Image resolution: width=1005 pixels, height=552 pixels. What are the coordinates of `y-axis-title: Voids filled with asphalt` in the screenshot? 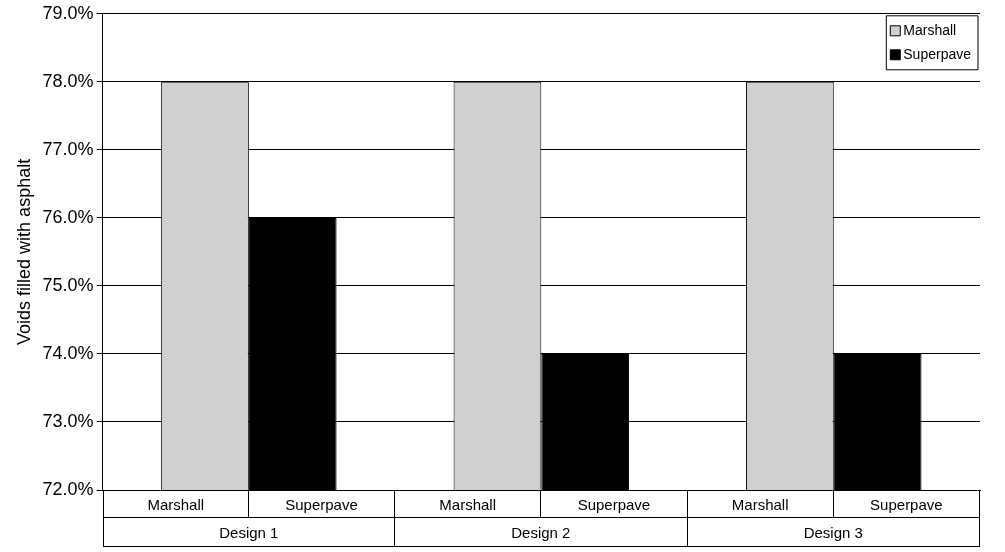 It's located at (23, 251).